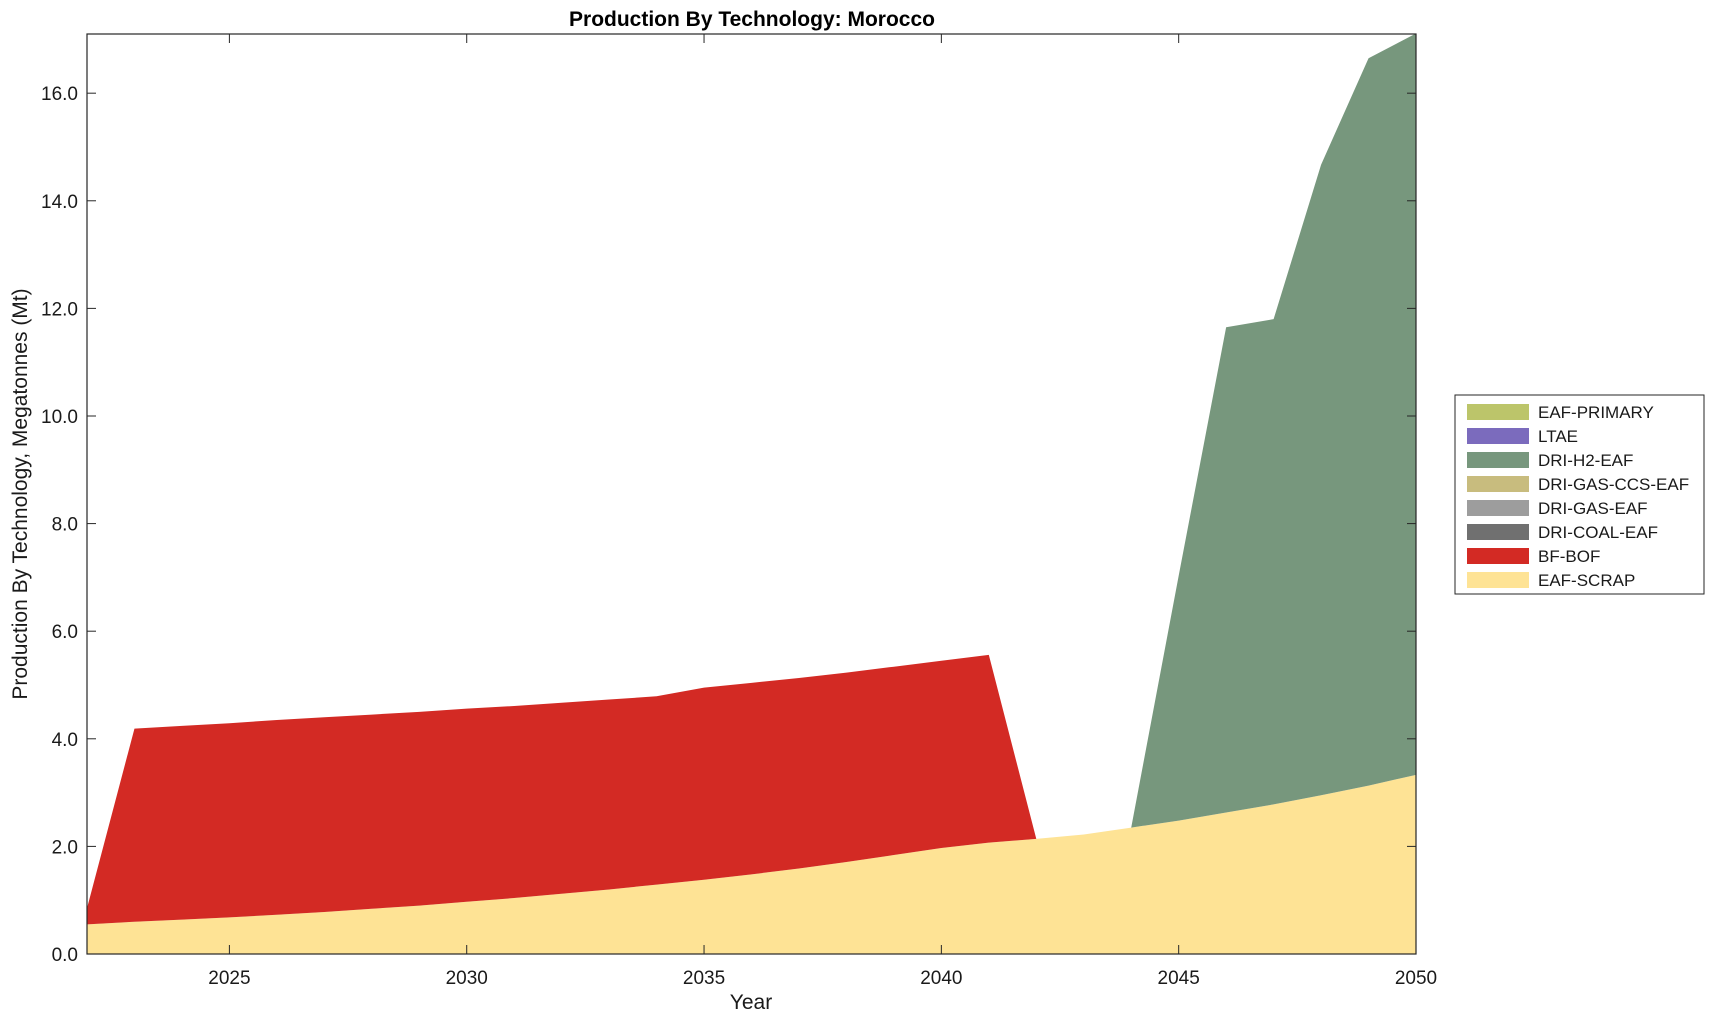 Image resolution: width=1715 pixels, height=1020 pixels. Describe the element at coordinates (751, 864) in the screenshot. I see `area-eaf-scrap` at that location.